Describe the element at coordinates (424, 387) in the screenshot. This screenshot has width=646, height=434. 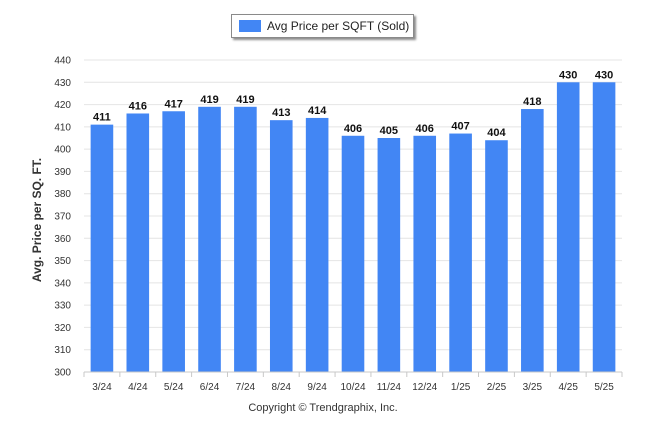
I see `x-tick-label: 12/24` at that location.